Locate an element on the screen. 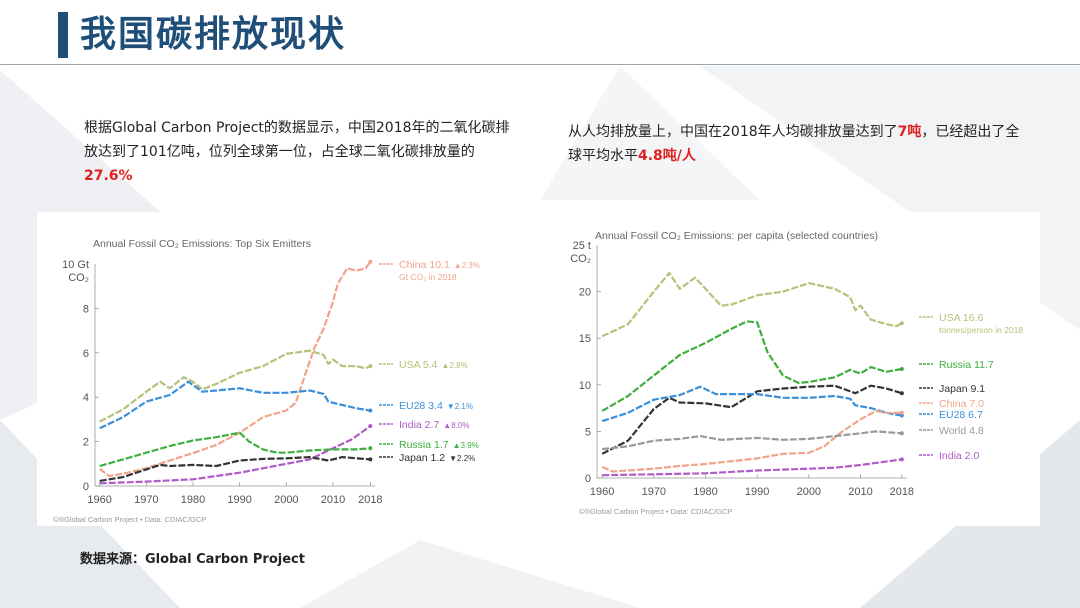 The image size is (1080, 608). series-label-change: ▼2.1% is located at coordinates (460, 406).